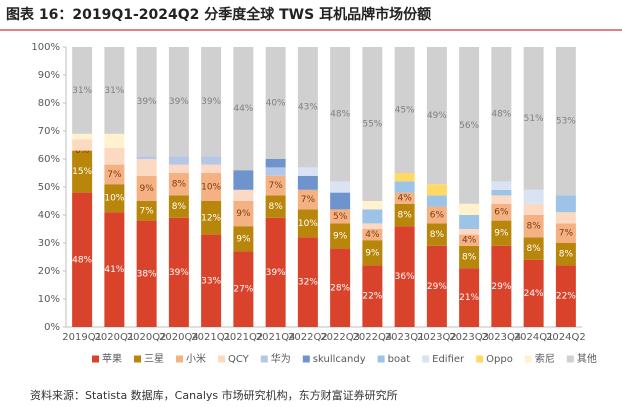 The width and height of the screenshot is (622, 407). What do you see at coordinates (49, 215) in the screenshot?
I see `y-tick-label: 40%` at bounding box center [49, 215].